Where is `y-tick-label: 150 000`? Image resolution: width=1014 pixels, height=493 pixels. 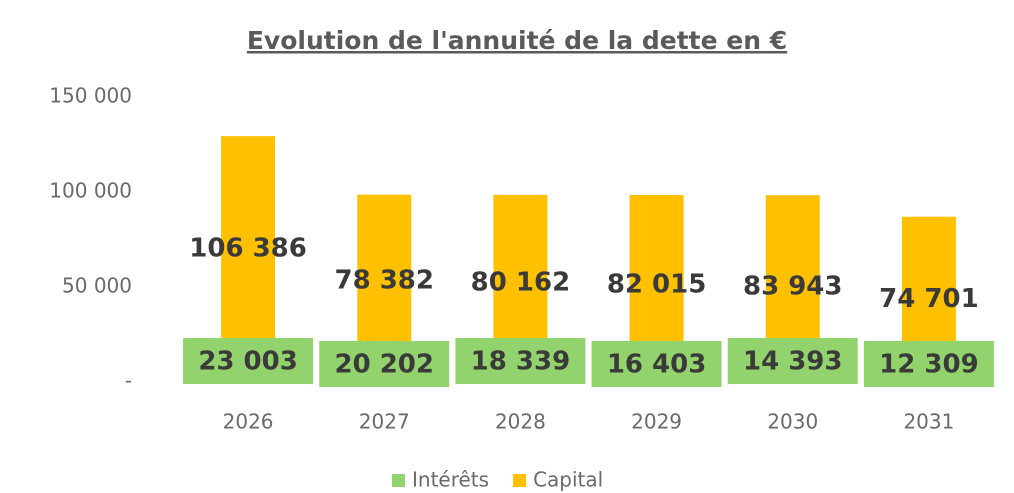 y-tick-label: 150 000 is located at coordinates (90, 96).